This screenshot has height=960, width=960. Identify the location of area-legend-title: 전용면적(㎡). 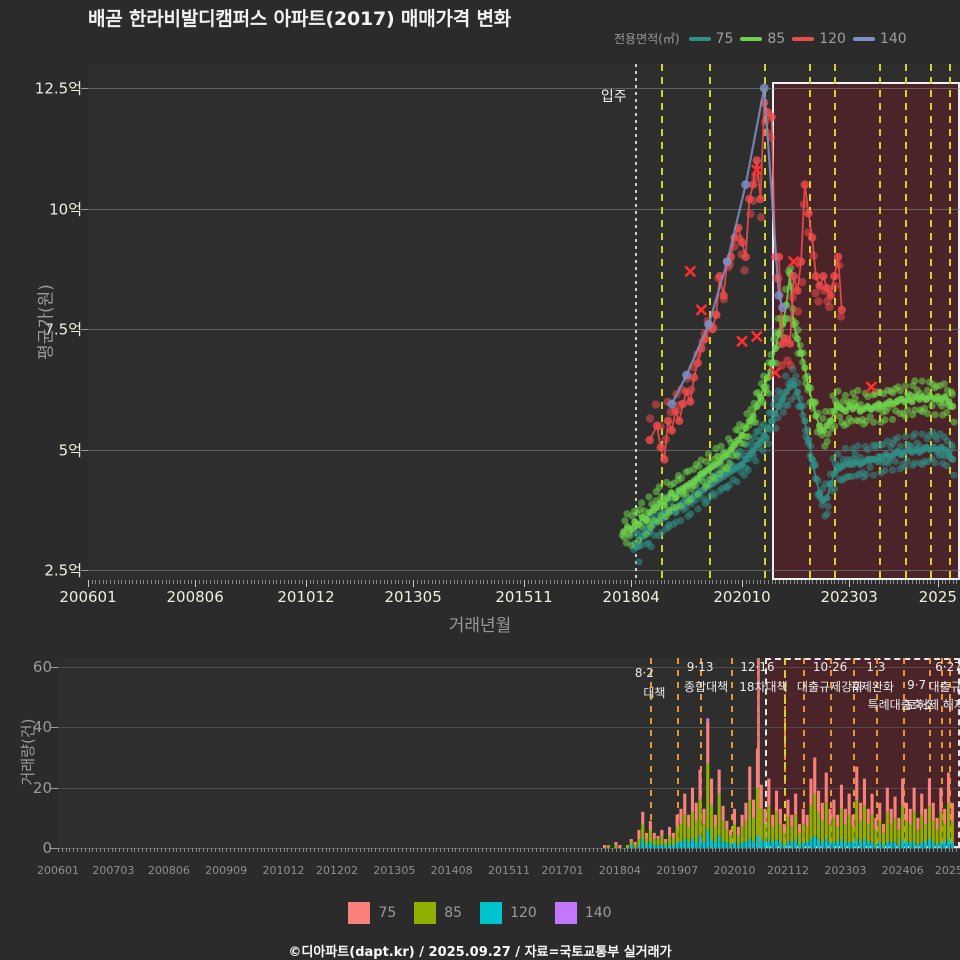
(647, 39).